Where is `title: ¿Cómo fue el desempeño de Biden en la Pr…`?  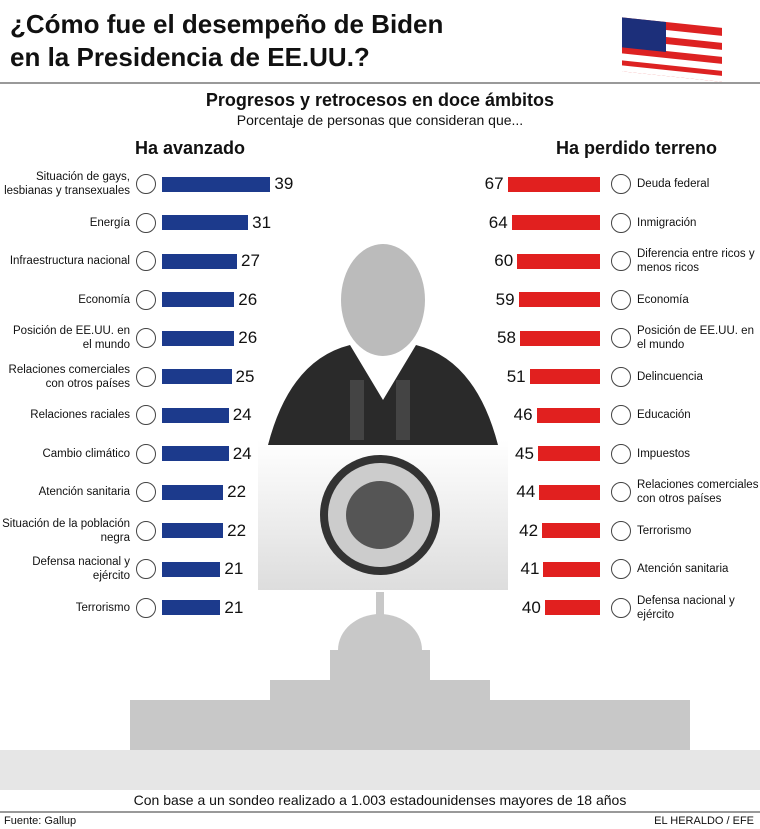 title: ¿Cómo fue el desempeño de Biden en la Pr… is located at coordinates (227, 40).